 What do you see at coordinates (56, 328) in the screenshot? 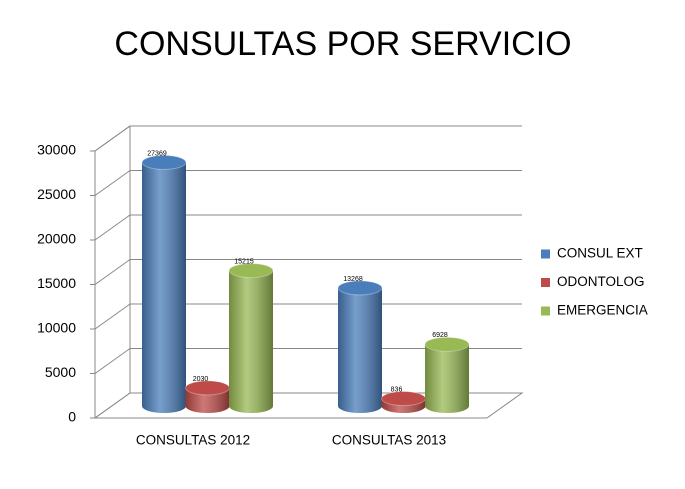
I see `y-tick-label: 10000` at bounding box center [56, 328].